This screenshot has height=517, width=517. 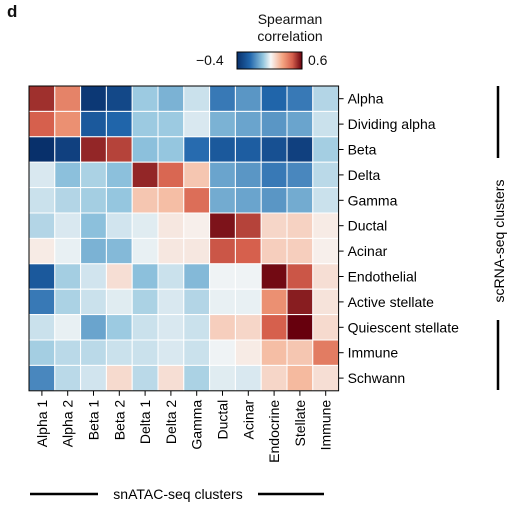 I want to click on colorbar-max-label: 0.6, so click(x=318, y=60).